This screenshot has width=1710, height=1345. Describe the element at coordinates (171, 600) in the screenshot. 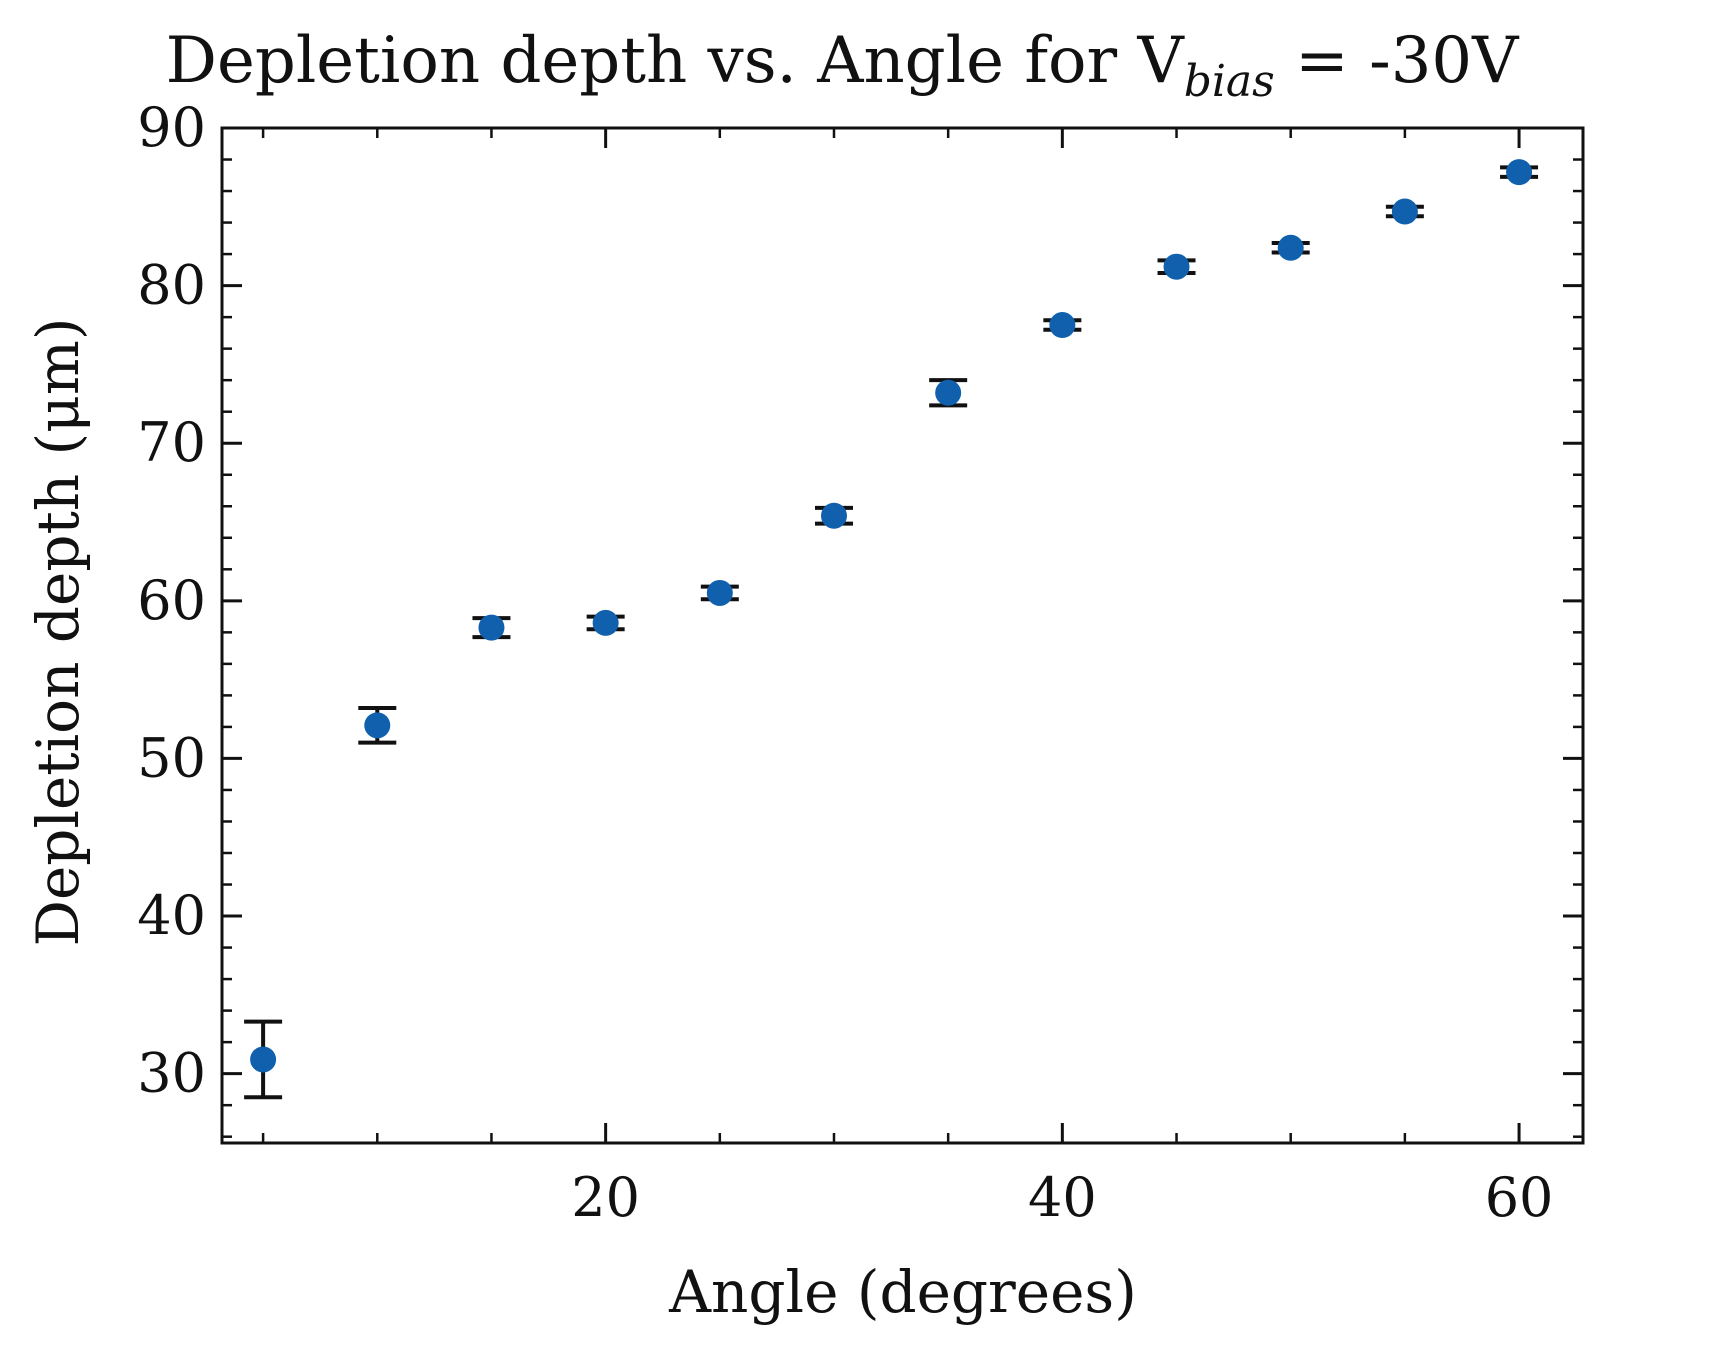

I see `y-tick-label: 60` at that location.